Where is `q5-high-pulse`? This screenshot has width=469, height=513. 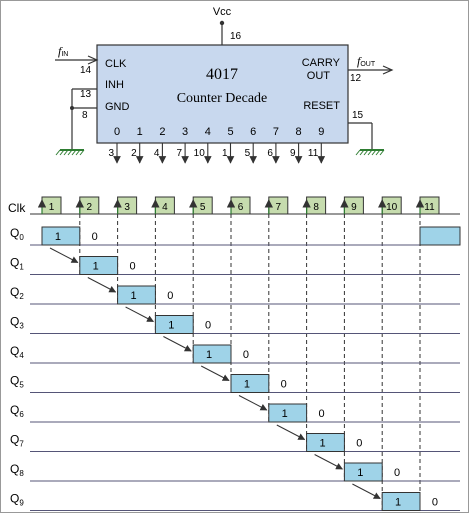
q5-high-pulse is located at coordinates (250, 383).